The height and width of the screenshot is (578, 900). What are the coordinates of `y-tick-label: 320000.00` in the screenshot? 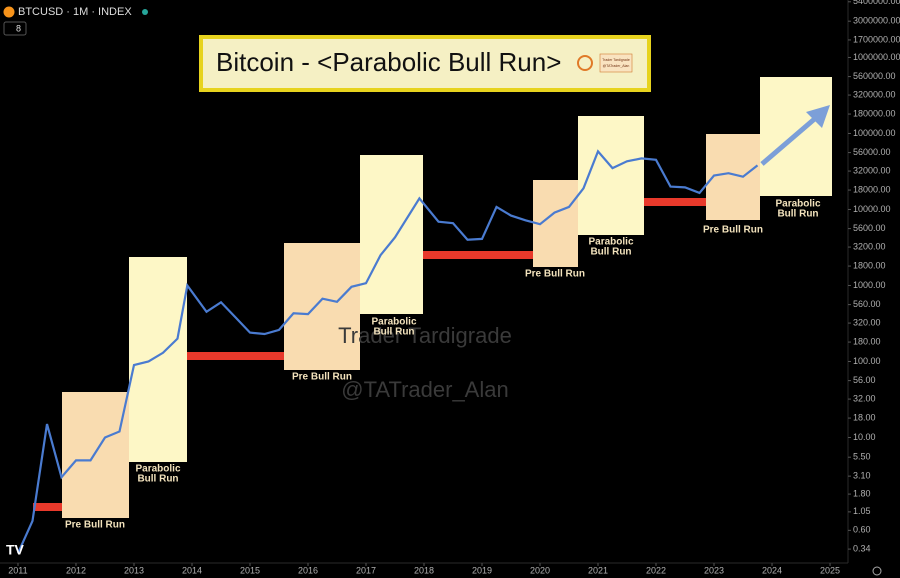 It's located at (874, 94).